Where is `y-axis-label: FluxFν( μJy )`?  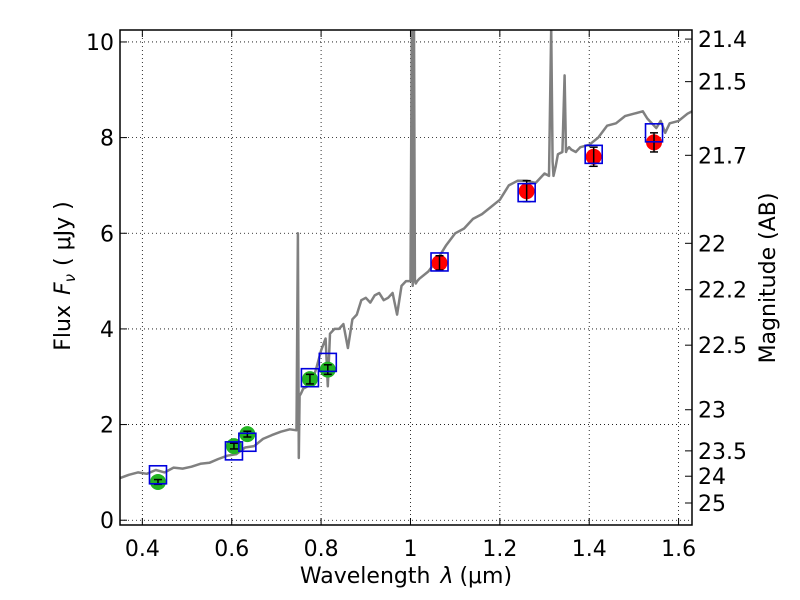 y-axis-label: FluxFν( μJy ) is located at coordinates (65, 275).